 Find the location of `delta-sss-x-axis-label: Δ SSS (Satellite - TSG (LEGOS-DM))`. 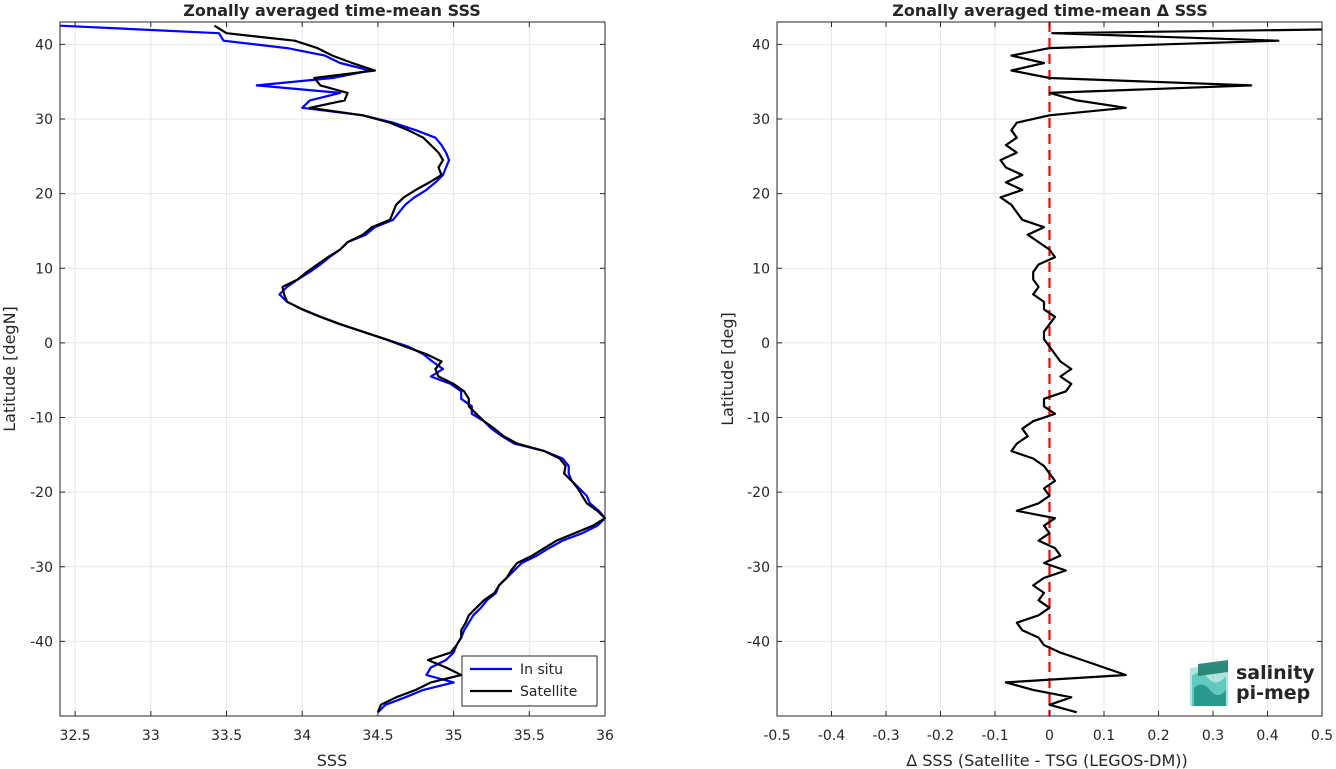

delta-sss-x-axis-label: Δ SSS (Satellite - TSG (LEGOS-DM)) is located at coordinates (1047, 760).